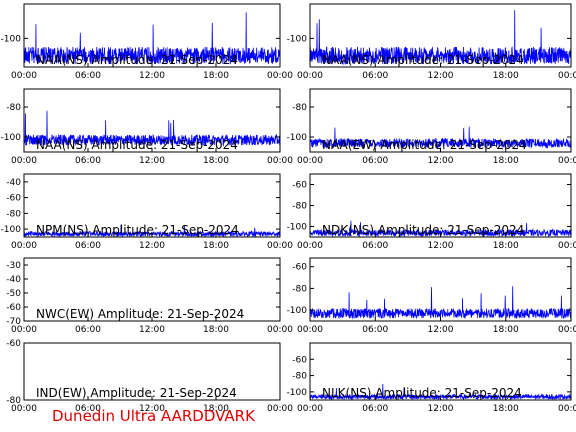 The height and width of the screenshot is (432, 576). Describe the element at coordinates (422, 393) in the screenshot. I see `panel-title: NLK(NS) Amplitude: 21-Sep-2024` at that location.